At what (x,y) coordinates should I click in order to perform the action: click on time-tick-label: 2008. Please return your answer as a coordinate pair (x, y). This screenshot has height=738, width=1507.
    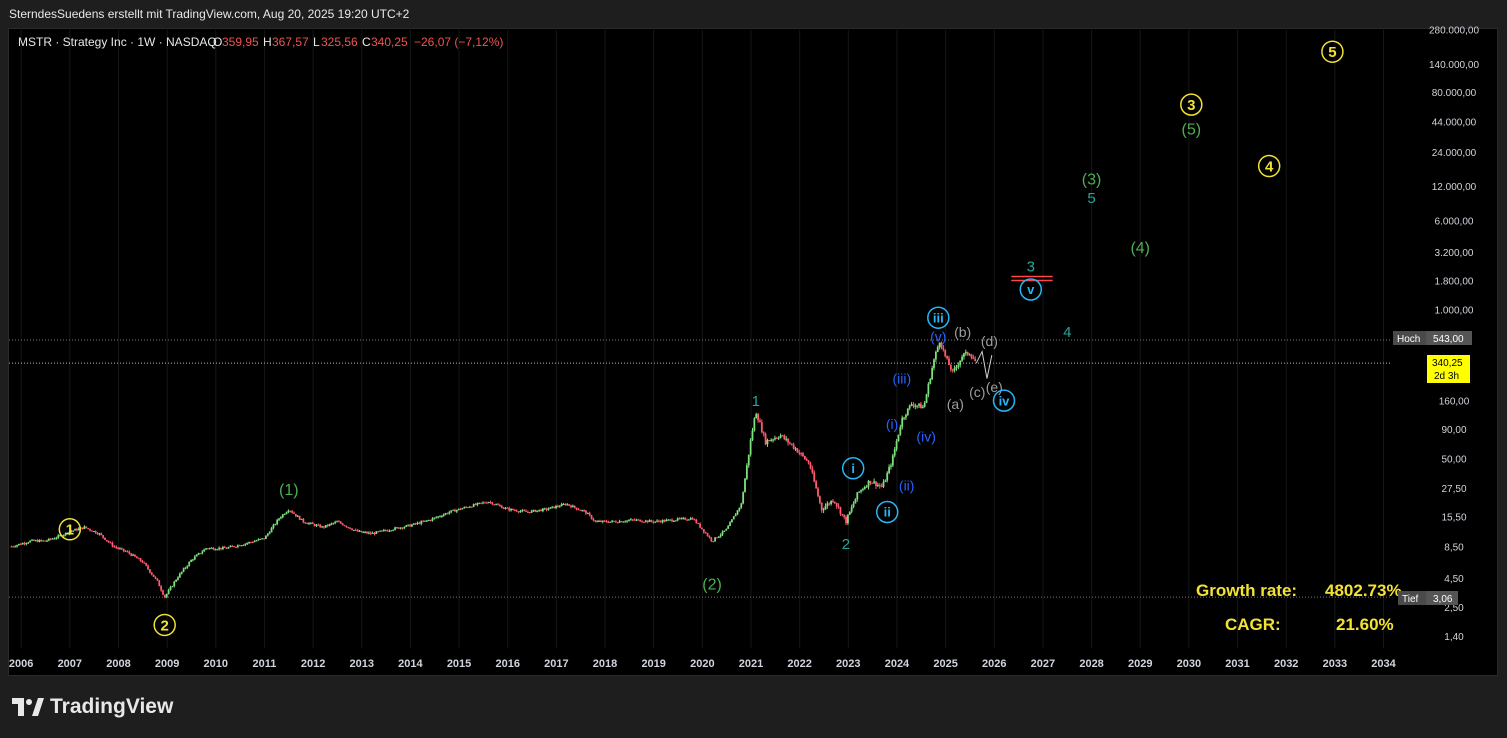
    Looking at the image, I should click on (118, 664).